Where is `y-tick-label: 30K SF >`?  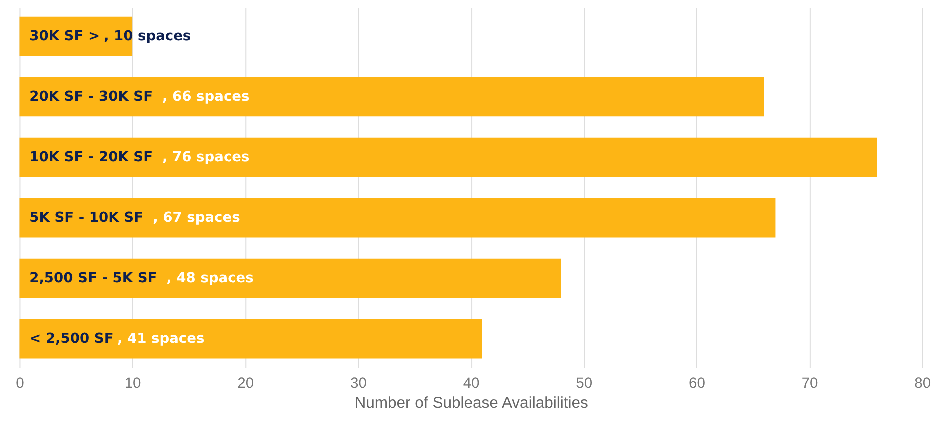
y-tick-label: 30K SF > is located at coordinates (65, 36).